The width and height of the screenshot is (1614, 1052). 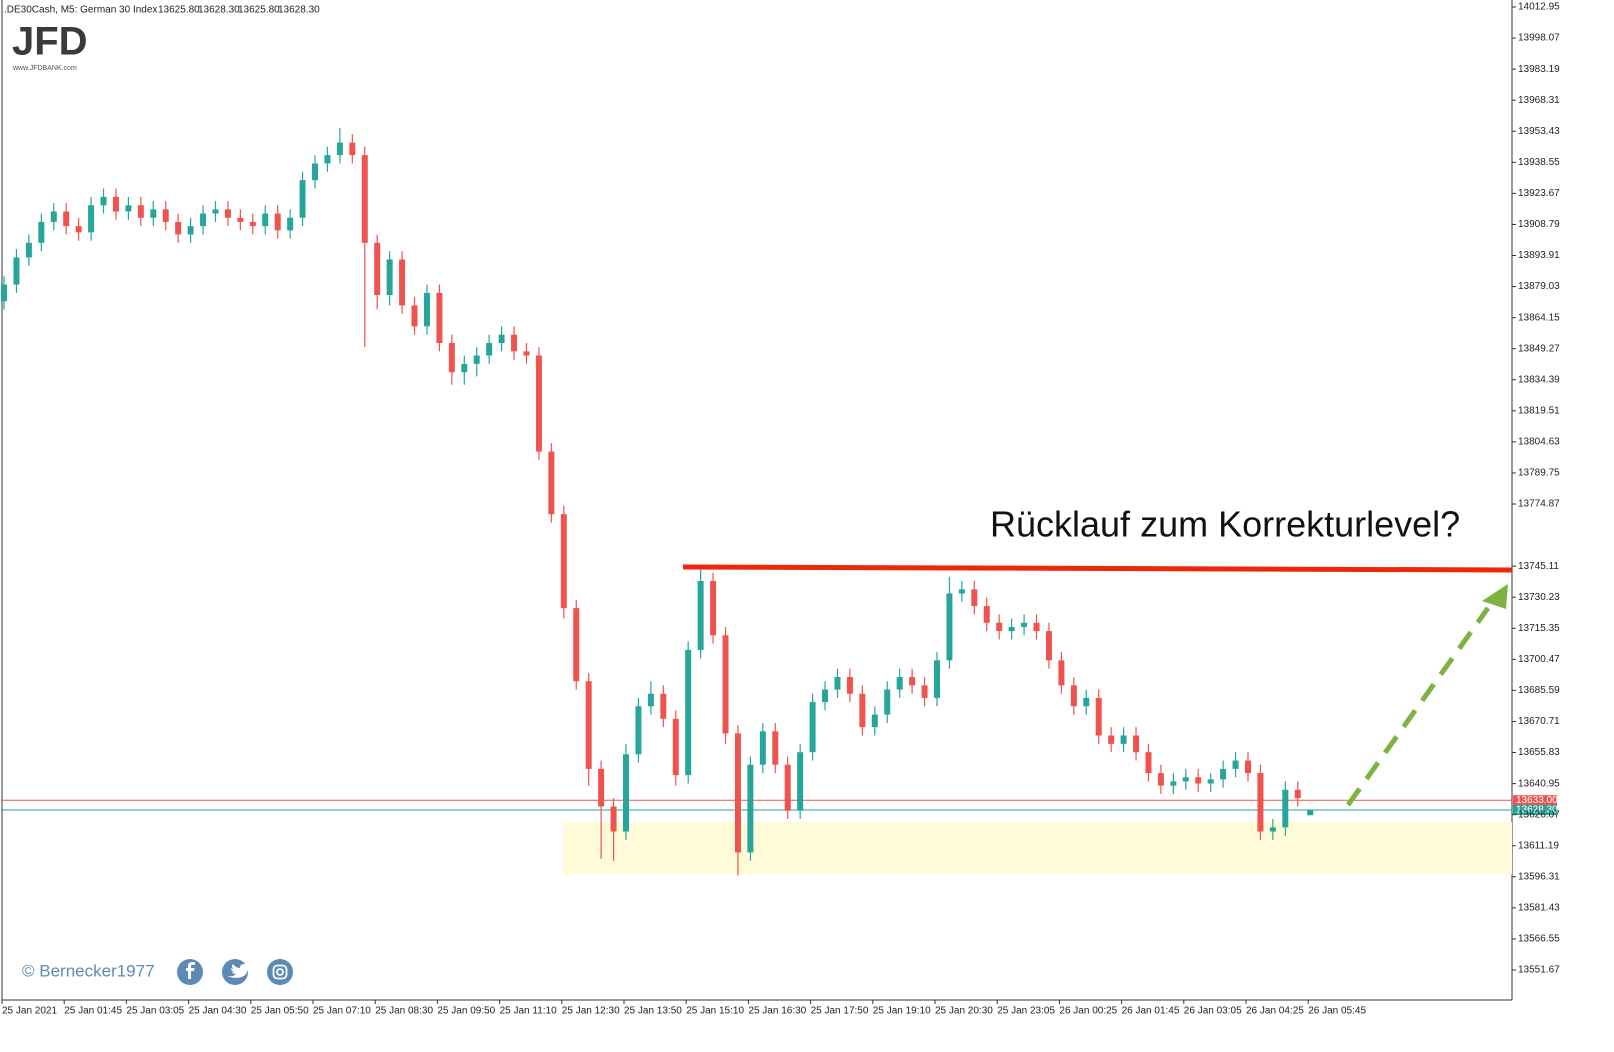 What do you see at coordinates (219, 10) in the screenshot?
I see `header-ohlc: 13628.30` at bounding box center [219, 10].